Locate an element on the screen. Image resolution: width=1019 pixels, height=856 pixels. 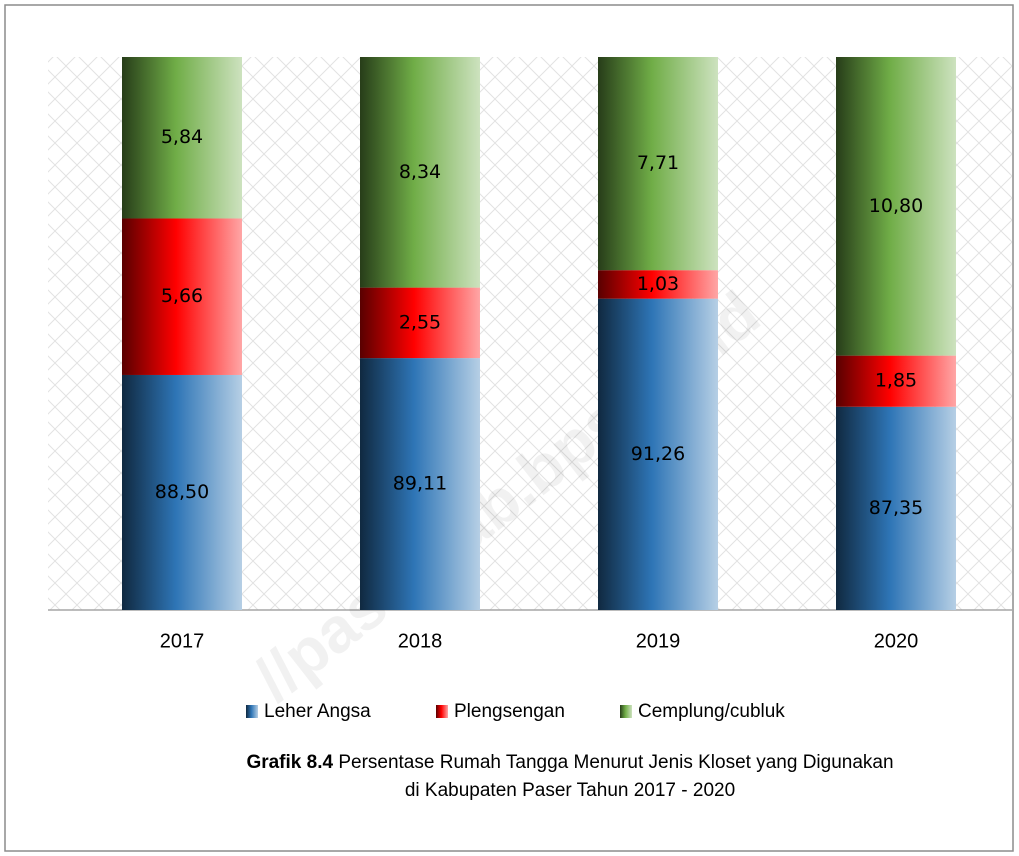
data-label: 8,34 is located at coordinates (420, 172).